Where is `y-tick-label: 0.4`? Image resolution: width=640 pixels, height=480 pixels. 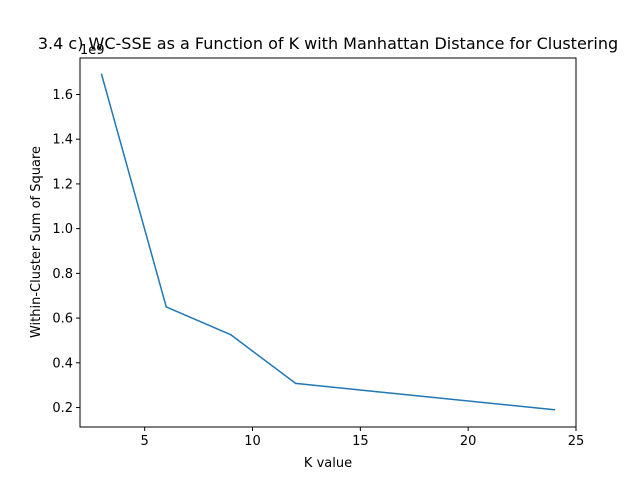 y-tick-label: 0.4 is located at coordinates (62, 363).